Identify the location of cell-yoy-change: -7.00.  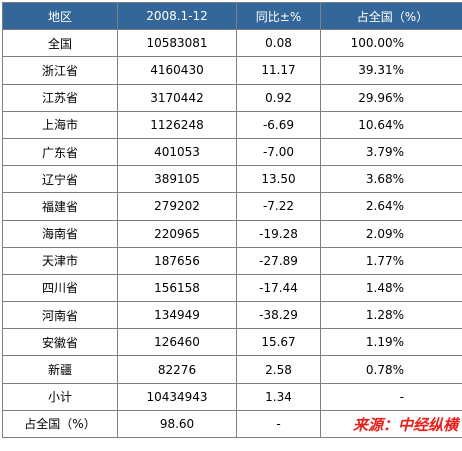
(278, 152).